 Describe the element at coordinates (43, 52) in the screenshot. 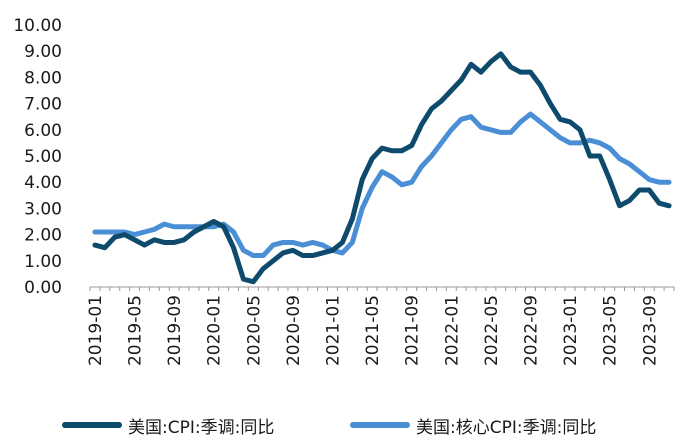

I see `y-tick-label: 9.00` at that location.